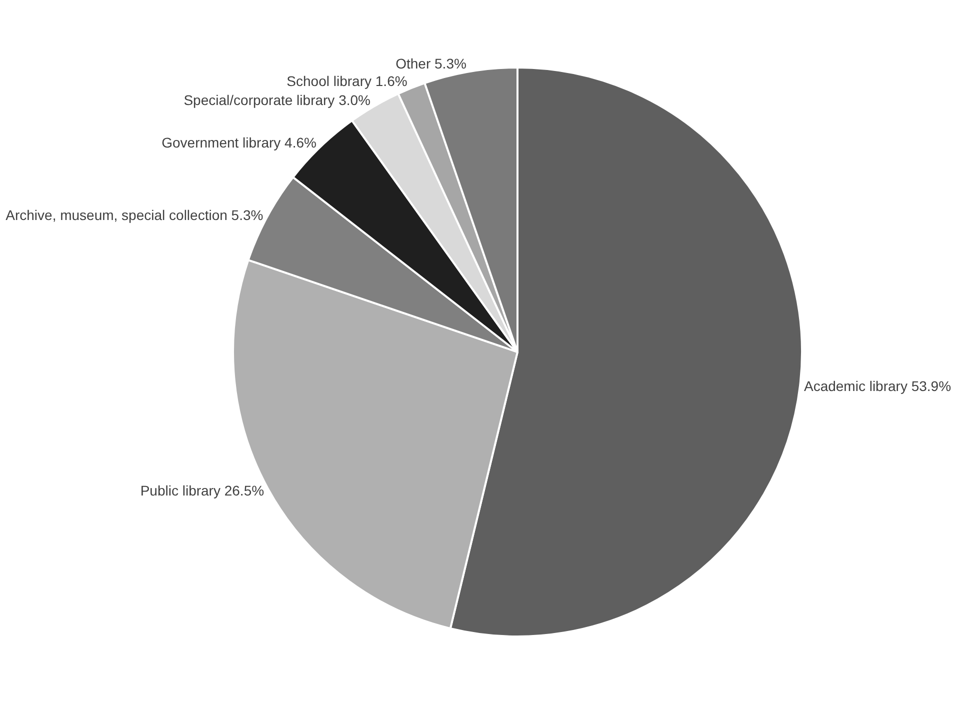 The height and width of the screenshot is (704, 956). I want to click on slice-label: Special/corporate library 3.0%, so click(277, 100).